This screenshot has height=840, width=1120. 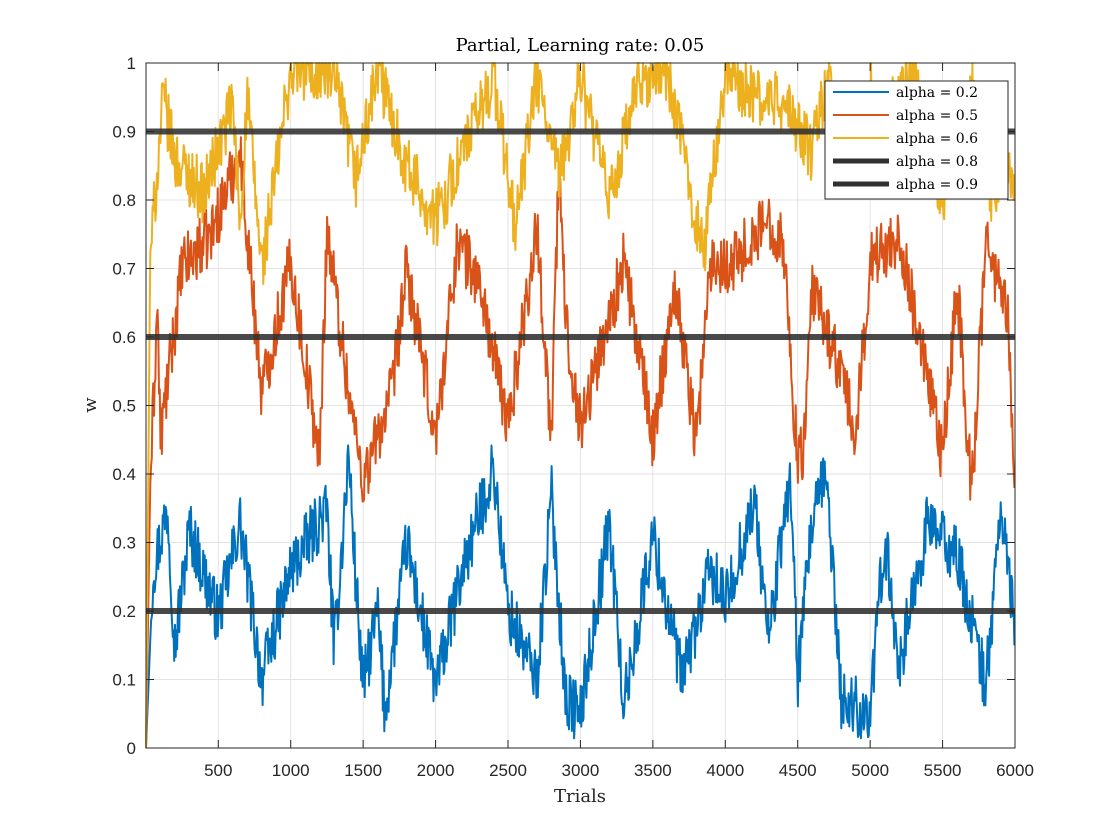 I want to click on y-tick-label: 0.8, so click(x=124, y=200).